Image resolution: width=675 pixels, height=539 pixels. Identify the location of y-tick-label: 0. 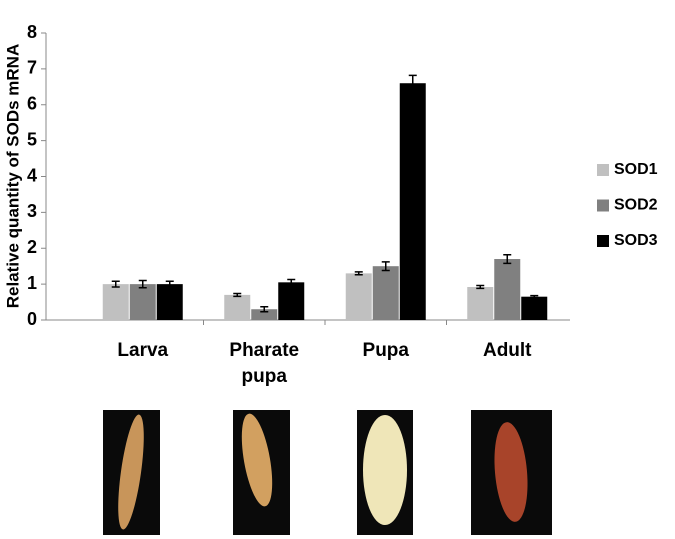
(32, 319).